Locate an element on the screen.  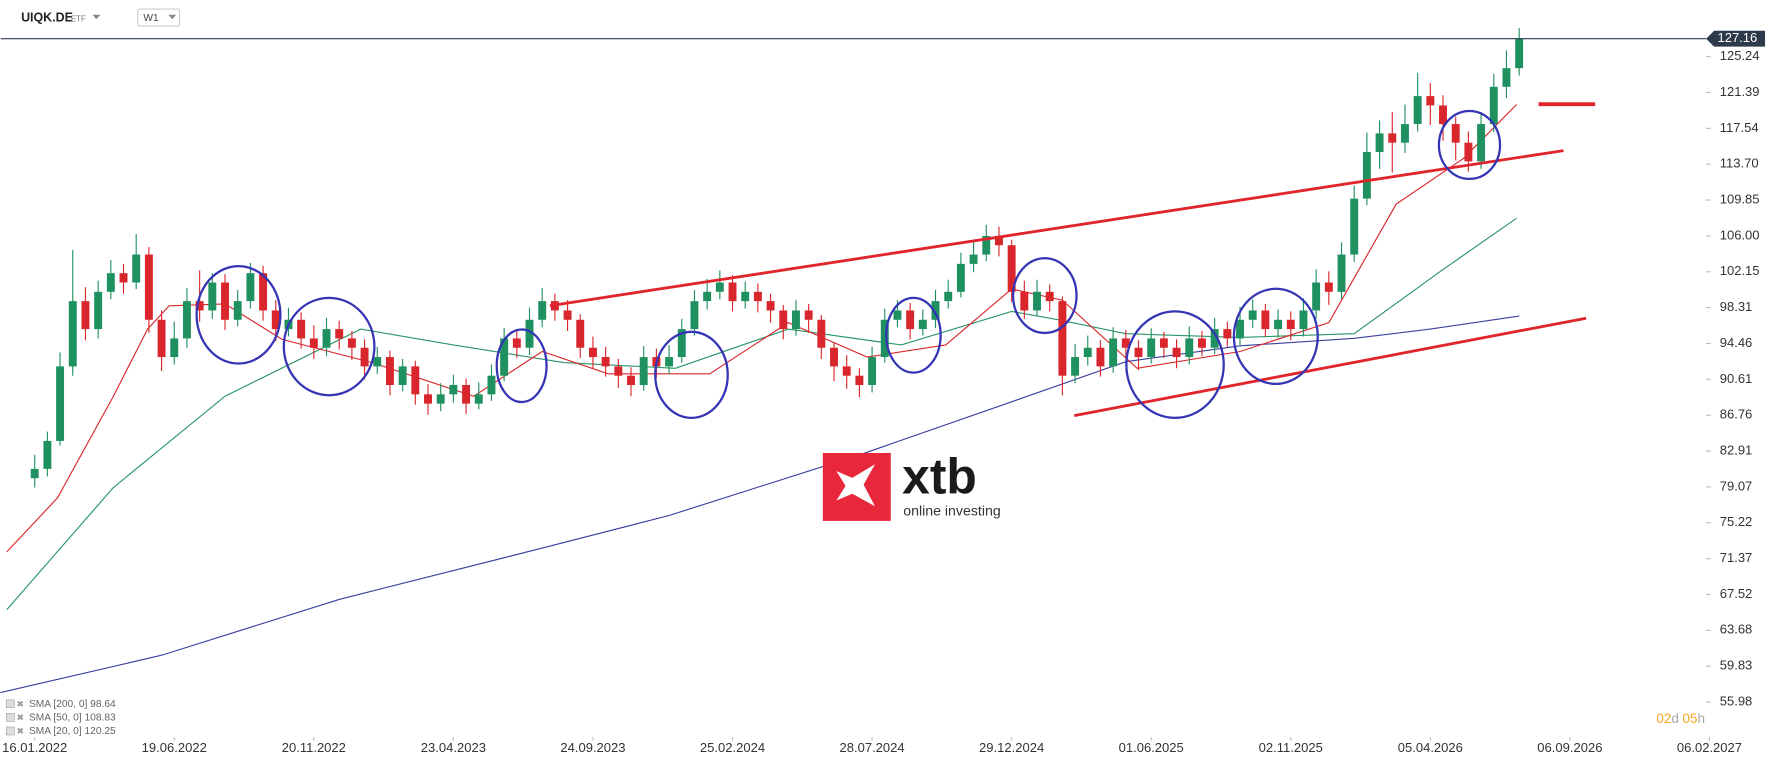
y-tick-label: 125.24 is located at coordinates (1740, 55).